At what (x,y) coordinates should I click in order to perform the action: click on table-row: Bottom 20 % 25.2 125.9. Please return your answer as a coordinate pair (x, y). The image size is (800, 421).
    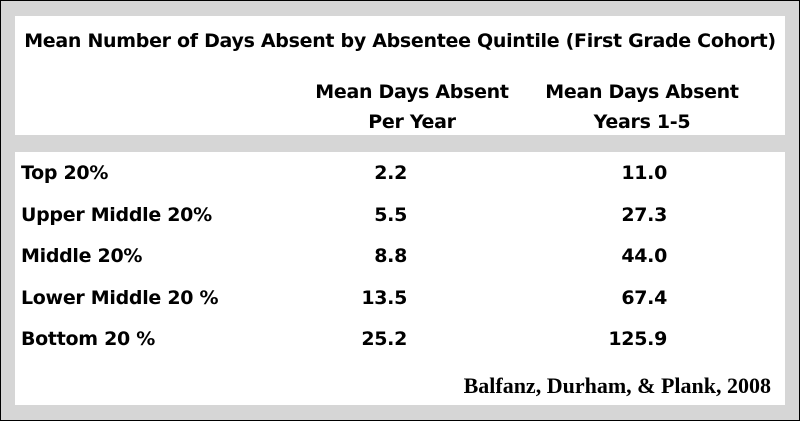
    Looking at the image, I should click on (400, 339).